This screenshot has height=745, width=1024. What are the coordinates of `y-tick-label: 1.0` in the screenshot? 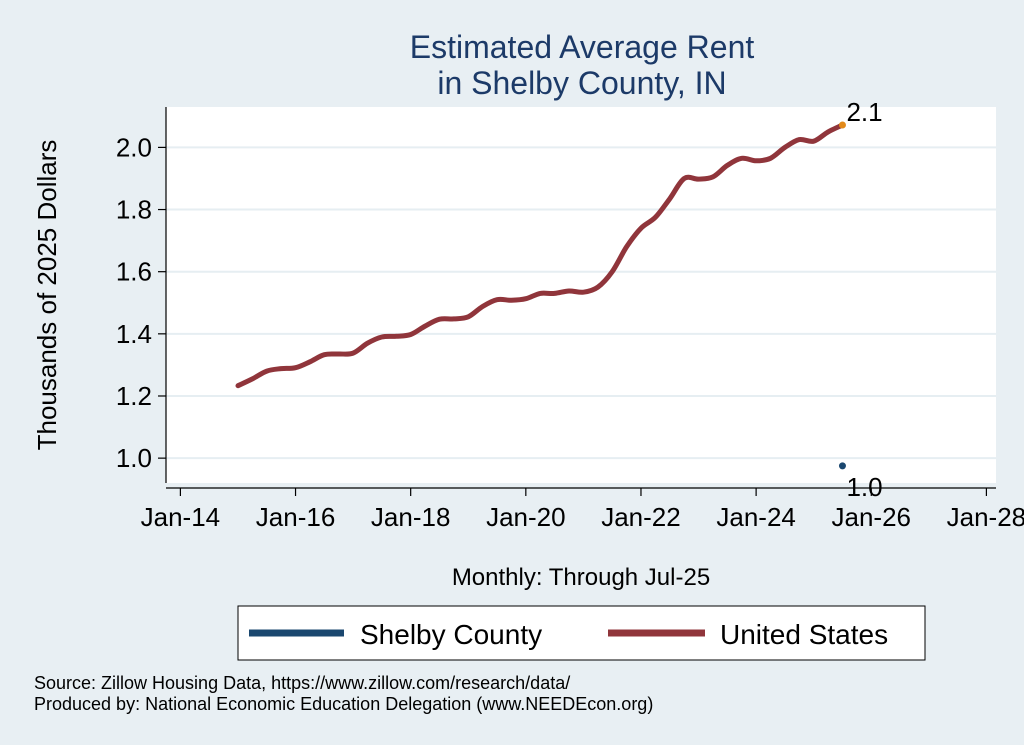 It's located at (134, 458).